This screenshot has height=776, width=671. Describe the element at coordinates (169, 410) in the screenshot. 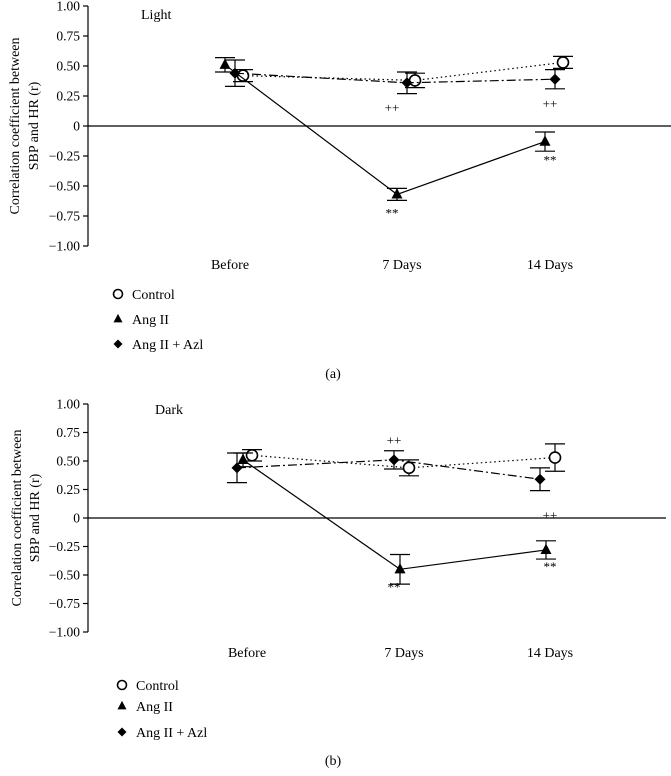

I see `chart-title: Dark` at that location.